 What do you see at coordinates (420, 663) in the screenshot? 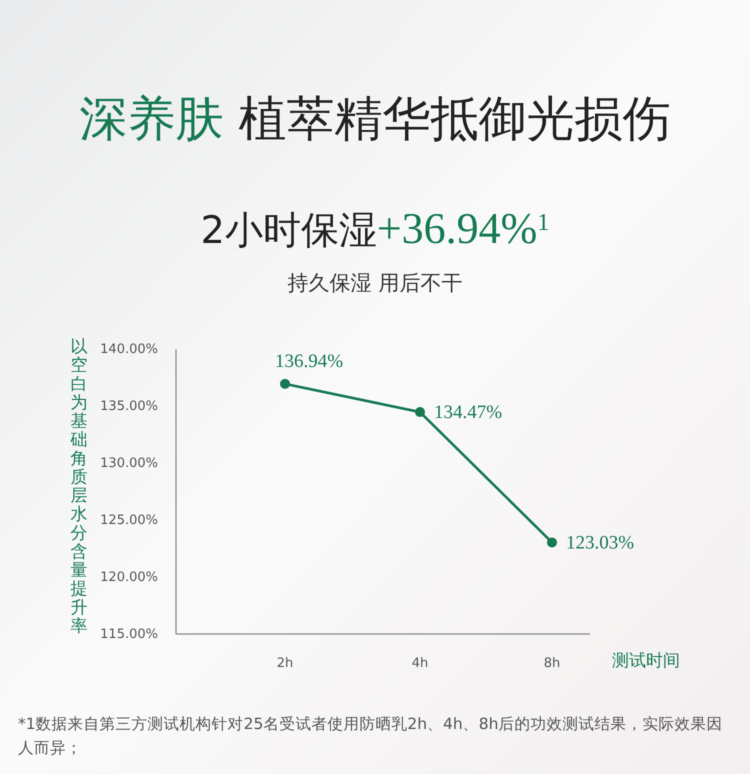
I see `x-tick-label: 4h` at bounding box center [420, 663].